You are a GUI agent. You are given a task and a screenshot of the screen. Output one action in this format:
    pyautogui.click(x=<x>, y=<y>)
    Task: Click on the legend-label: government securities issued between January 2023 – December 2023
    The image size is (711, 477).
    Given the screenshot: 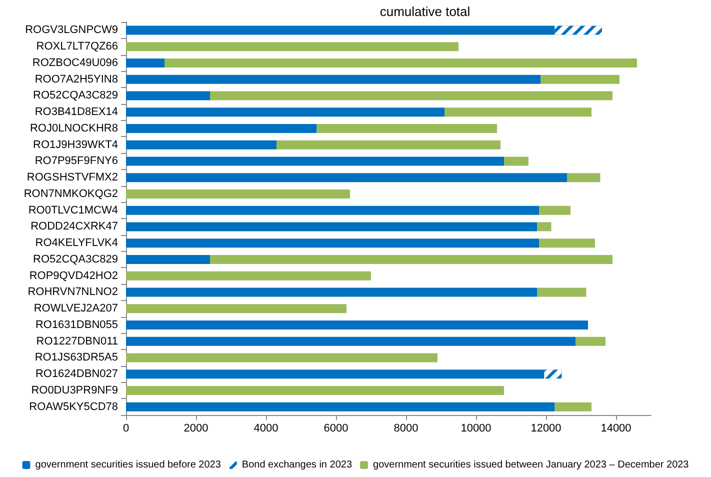 What is the action you would take?
    pyautogui.click(x=531, y=465)
    